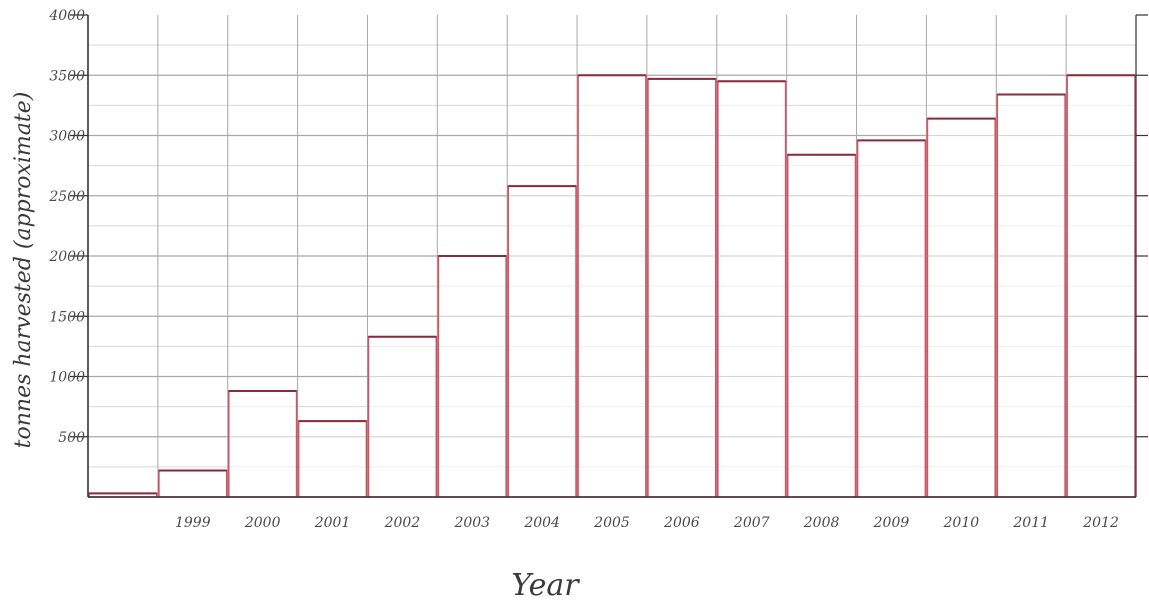 The height and width of the screenshot is (612, 1149). Describe the element at coordinates (402, 523) in the screenshot. I see `x-tick-label: 2002` at that location.